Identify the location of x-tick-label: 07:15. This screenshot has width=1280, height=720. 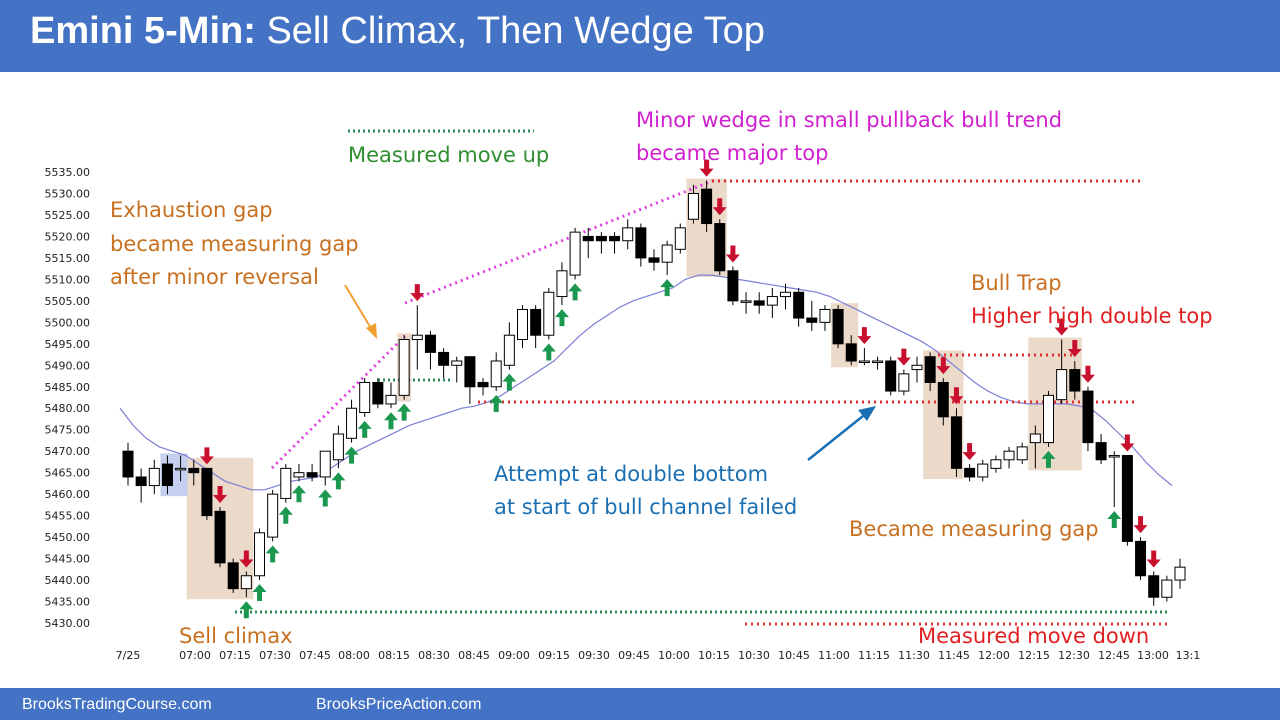
(235, 655).